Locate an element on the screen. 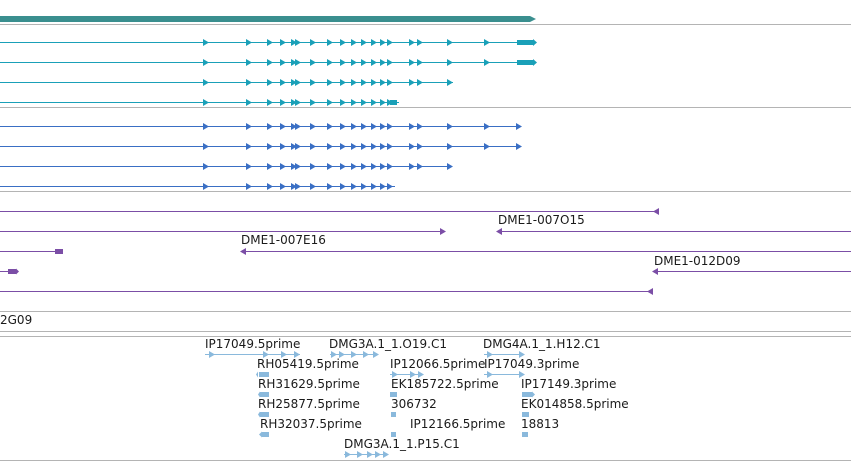 The height and width of the screenshot is (461, 851). est-label-ip17149: IP17149.3prime is located at coordinates (569, 384).